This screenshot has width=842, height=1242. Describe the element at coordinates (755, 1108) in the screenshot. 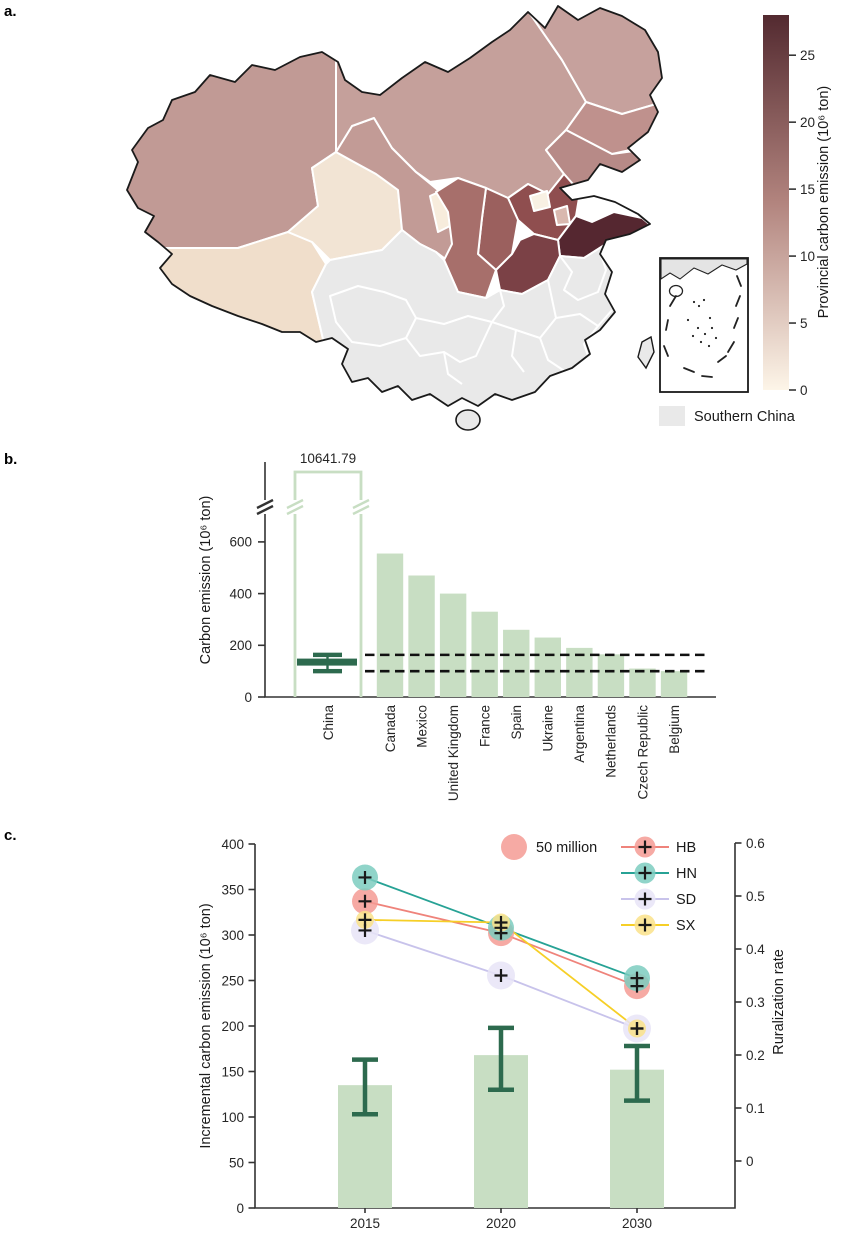

I see `c-right-tick-label: 0.1` at that location.